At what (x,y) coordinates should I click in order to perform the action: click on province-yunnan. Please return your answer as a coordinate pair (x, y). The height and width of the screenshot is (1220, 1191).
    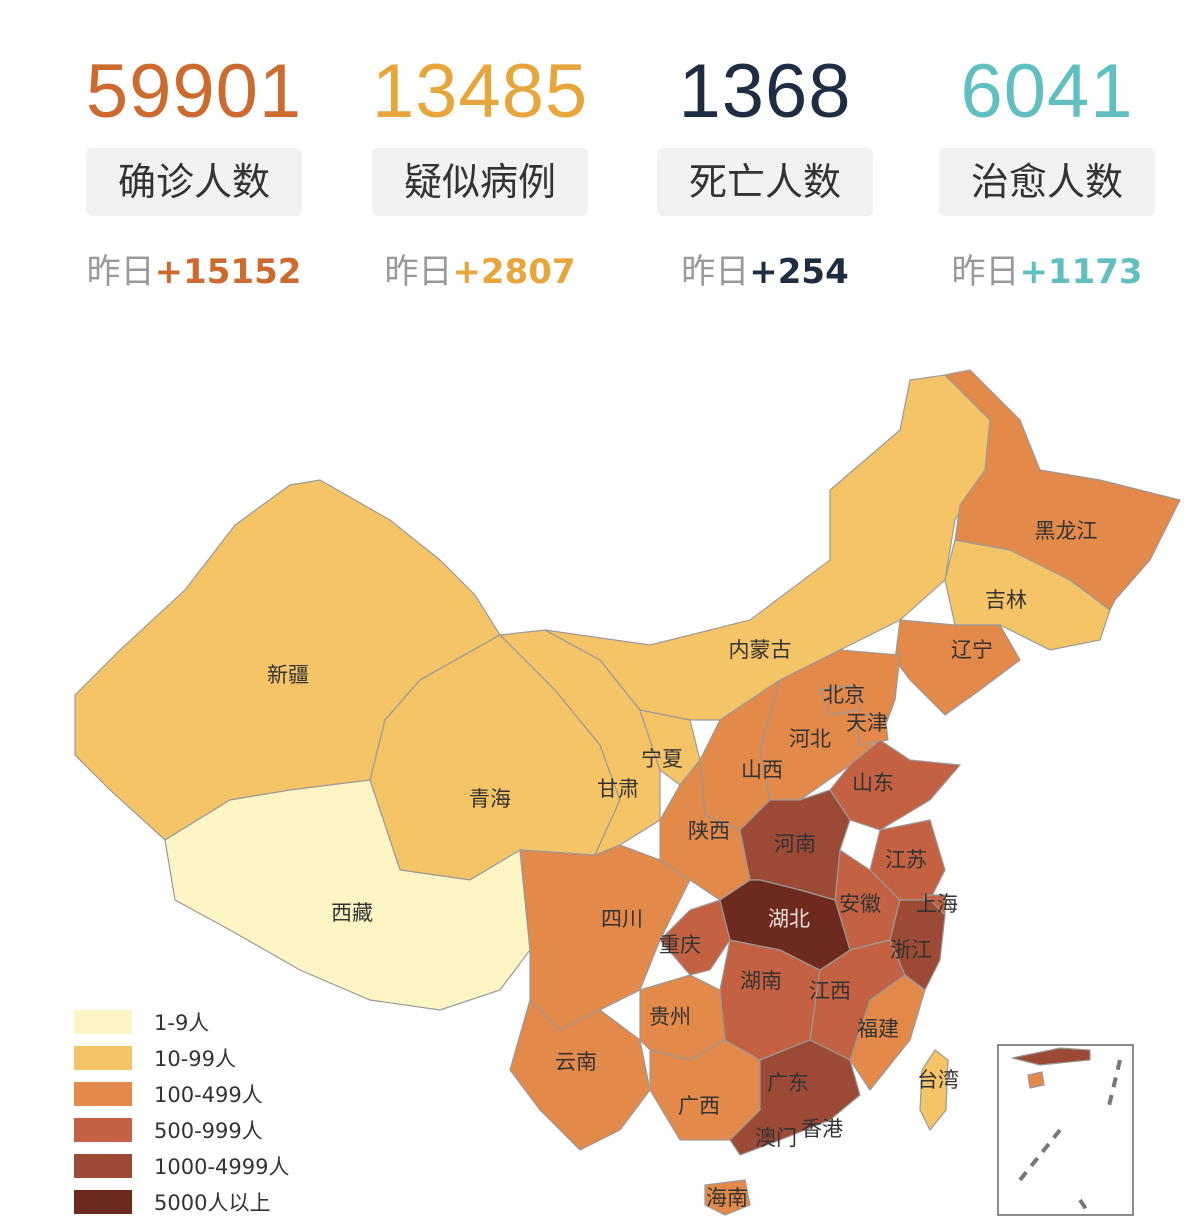
    Looking at the image, I should click on (580, 1074).